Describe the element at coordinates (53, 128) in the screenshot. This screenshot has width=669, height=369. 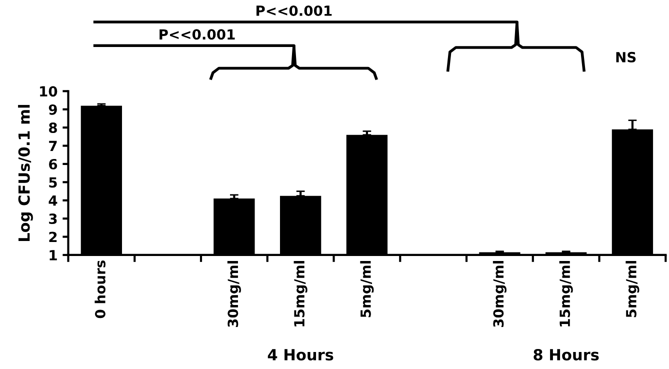
I see `y-tick-label: 8` at that location.